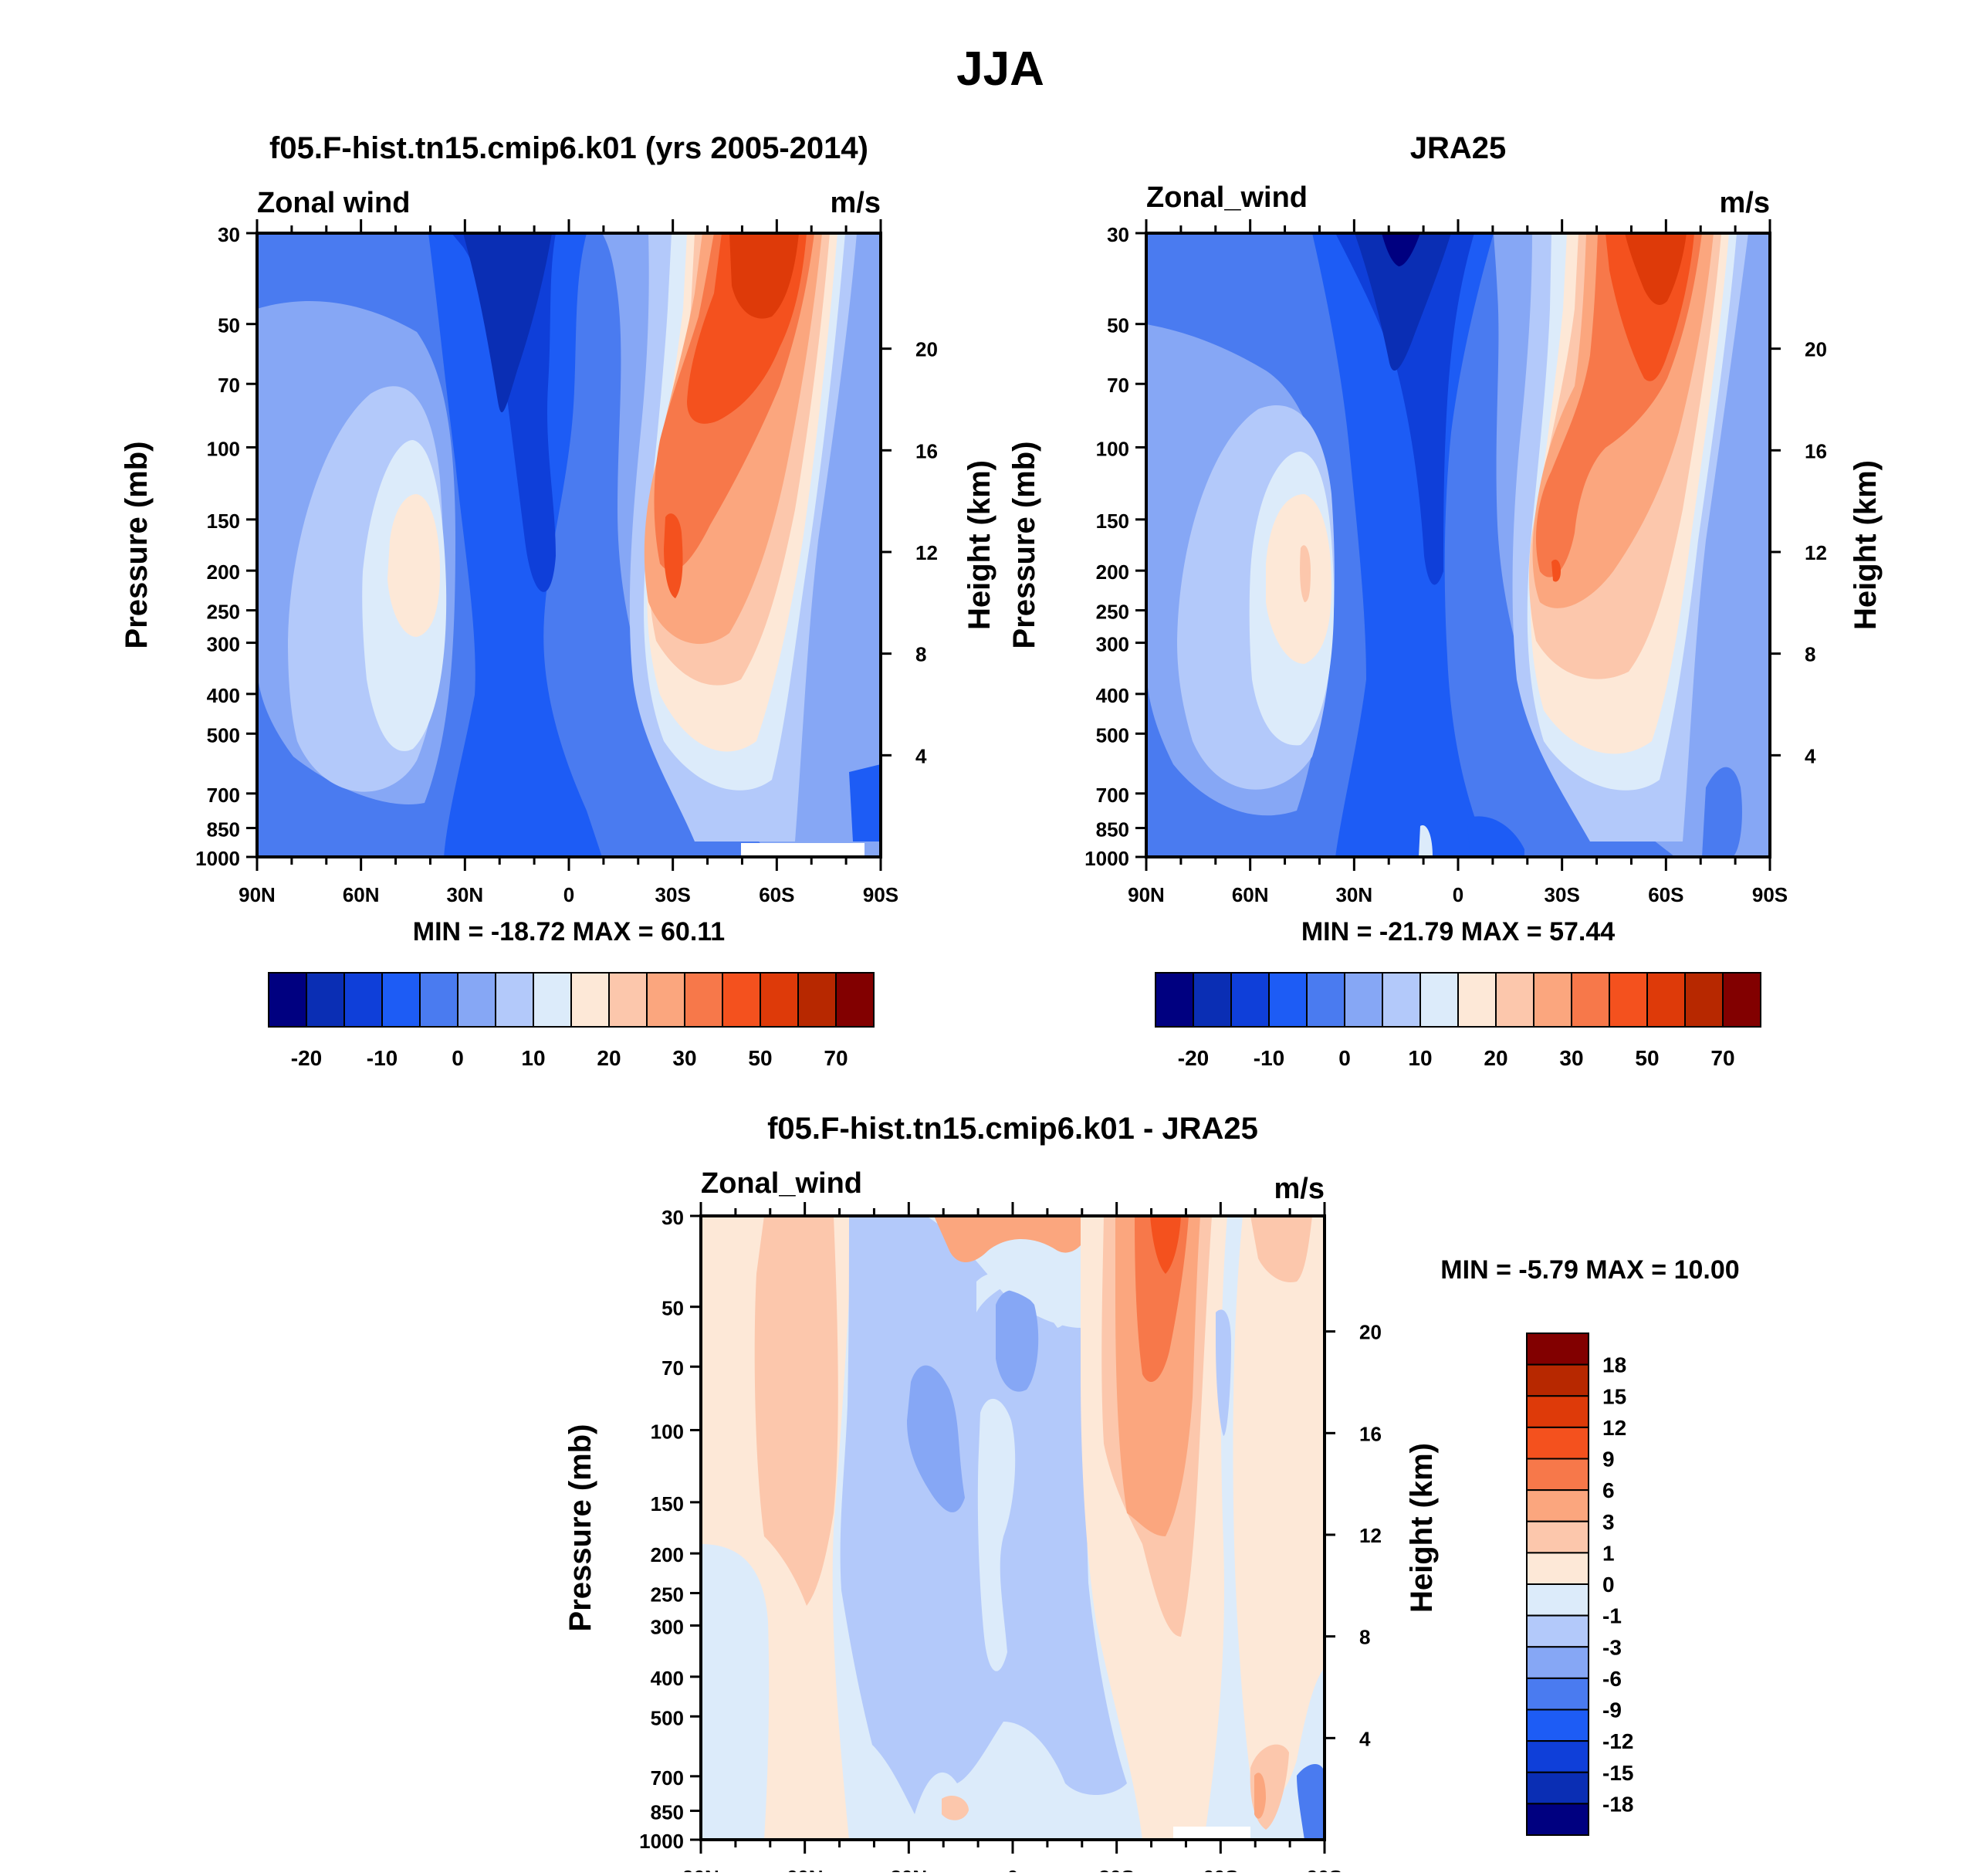 This screenshot has height=1876, width=1976. I want to click on colorbar-label: 20, so click(1495, 1058).